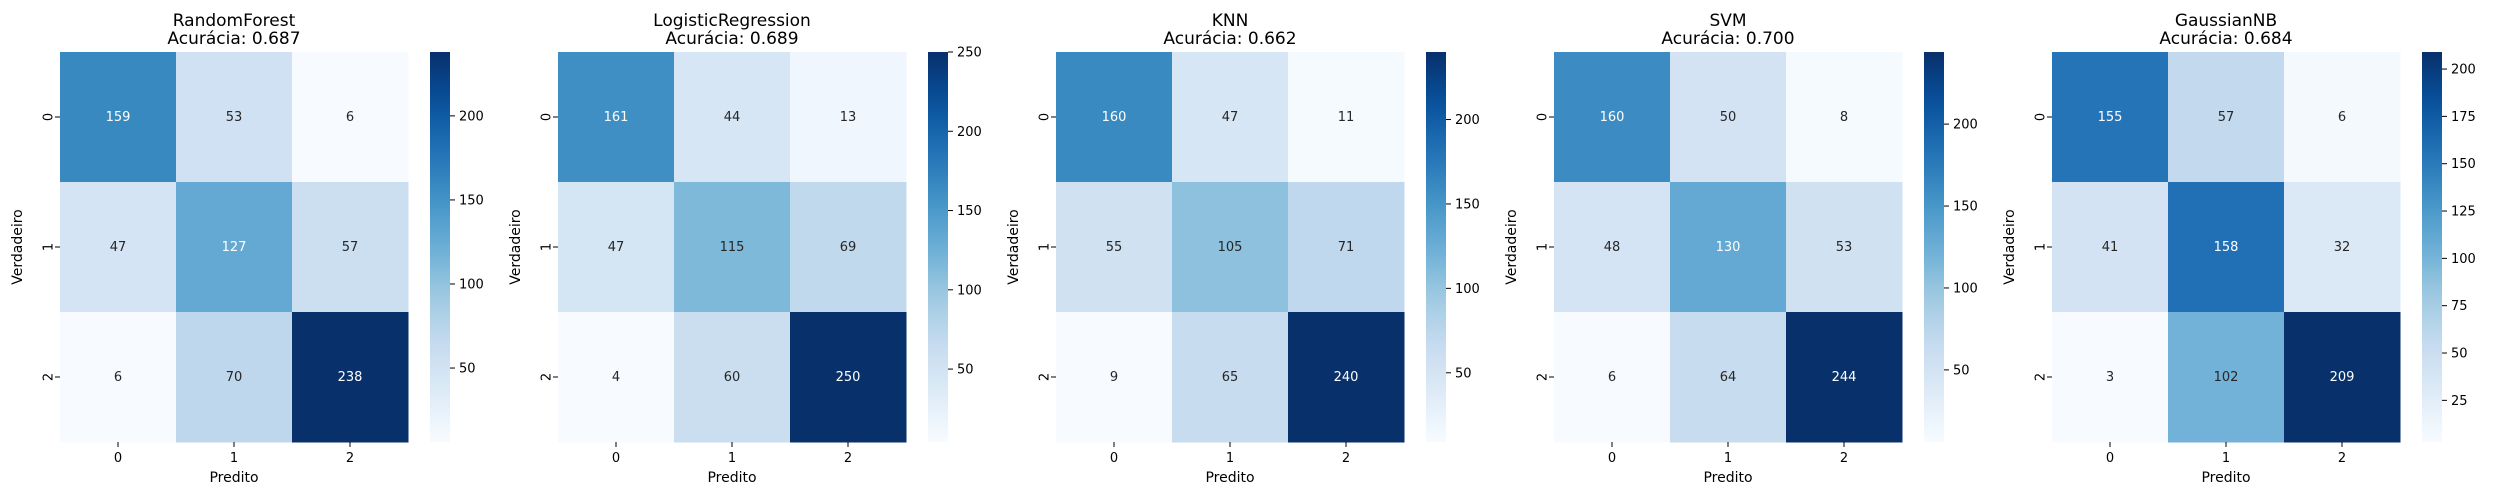 The width and height of the screenshot is (2500, 500). I want to click on cell-value-label: 71, so click(1346, 247).